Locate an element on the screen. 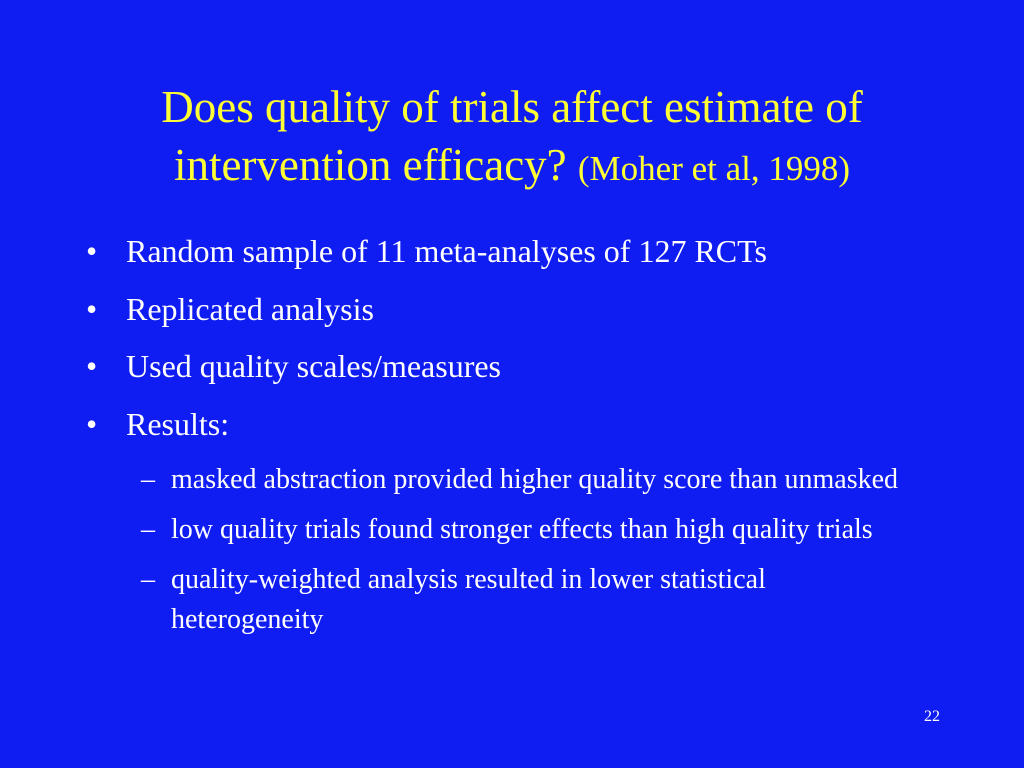  title-citation: (Moher et al, 1998) is located at coordinates (714, 168).